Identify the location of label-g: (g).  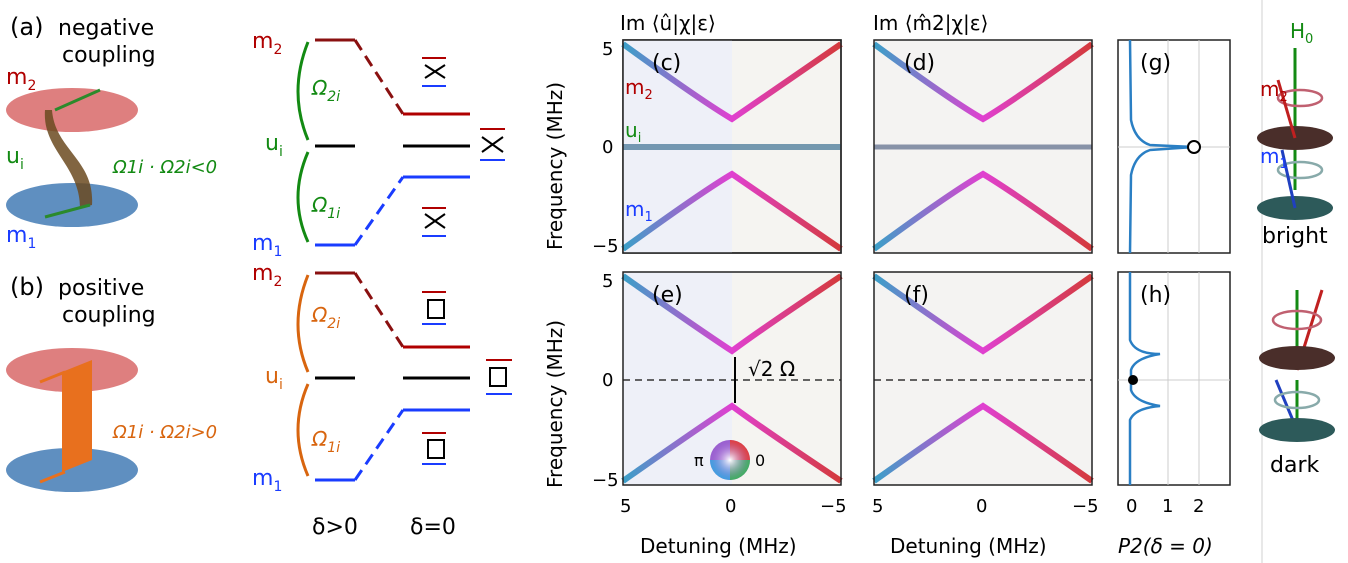
(1155, 63).